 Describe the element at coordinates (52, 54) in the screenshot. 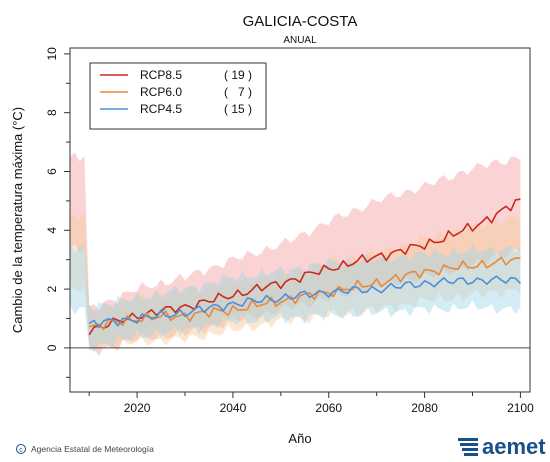

I see `y-tick-label: 10` at that location.